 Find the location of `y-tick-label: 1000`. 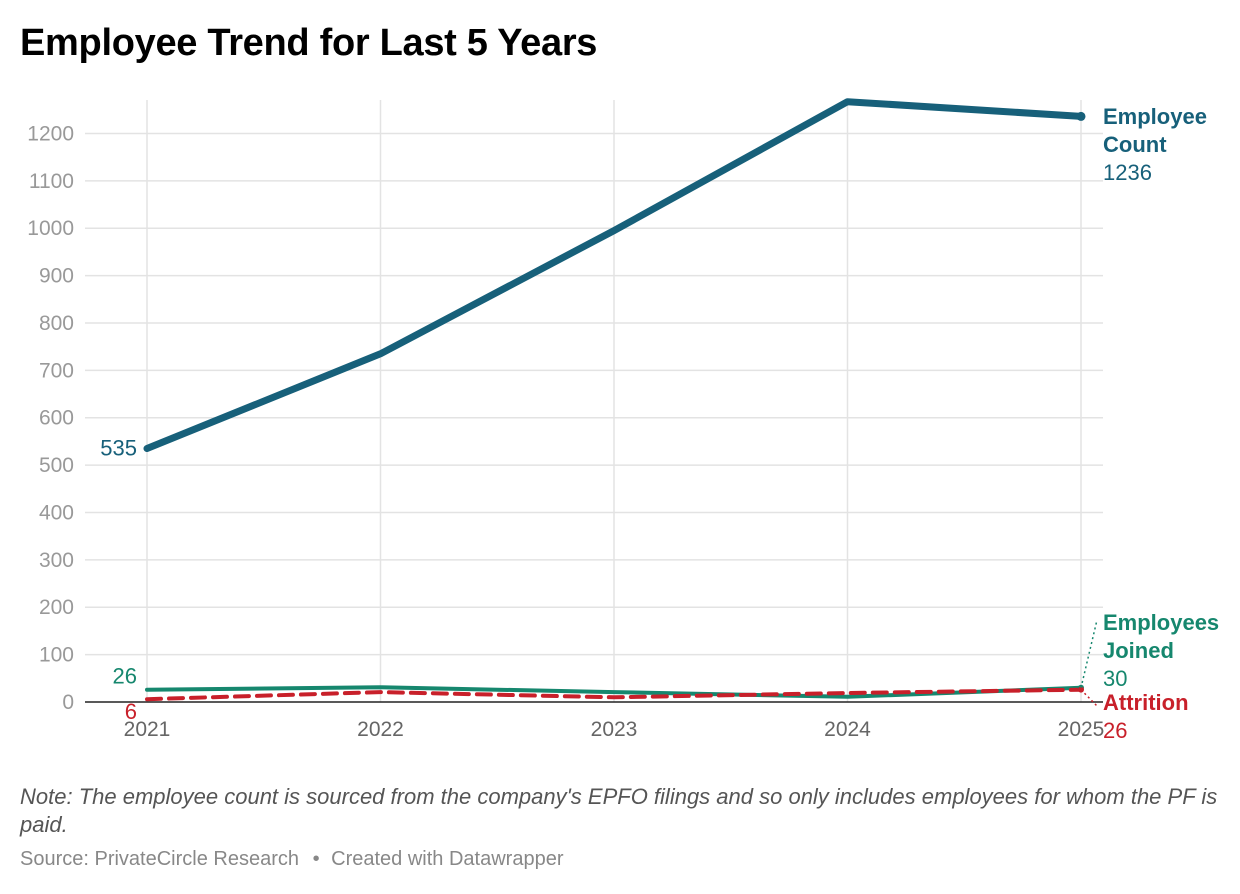

y-tick-label: 1000 is located at coordinates (50, 228).